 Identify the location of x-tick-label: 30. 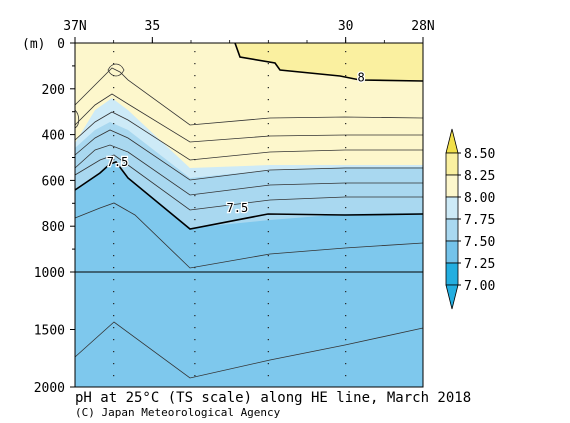
(346, 26).